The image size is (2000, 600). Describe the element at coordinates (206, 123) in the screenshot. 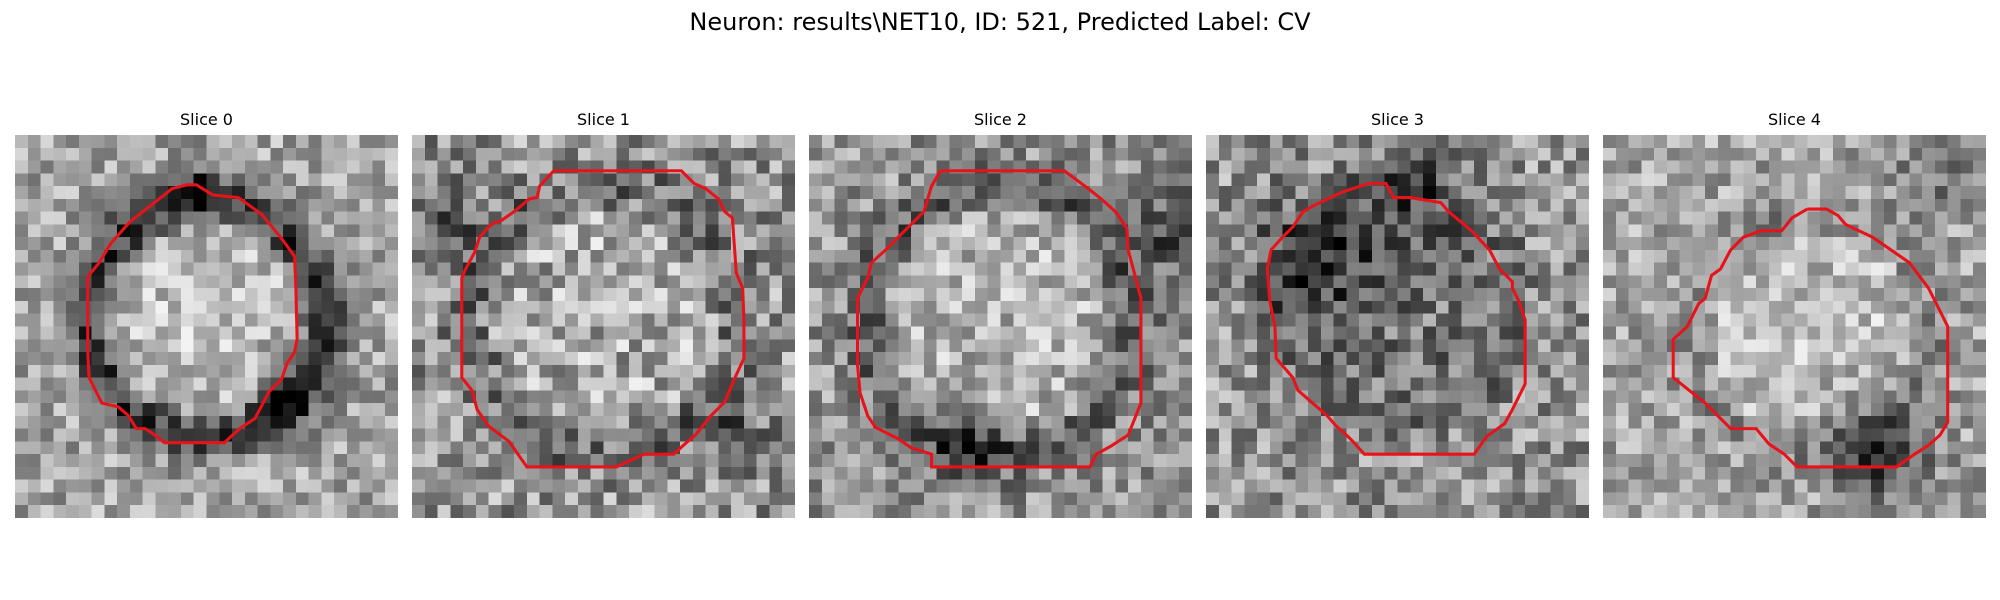

I see `slice-title: Slice 0` at that location.